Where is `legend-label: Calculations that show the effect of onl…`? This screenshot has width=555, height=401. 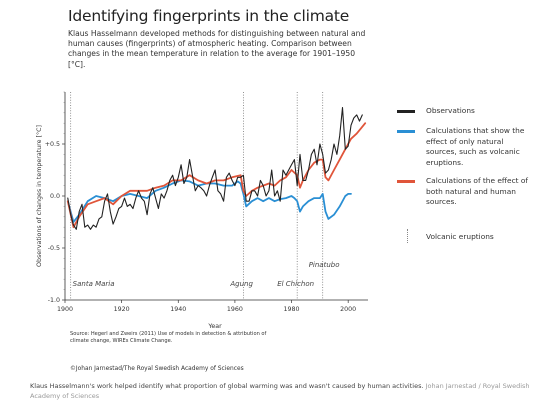 legend-label: Calculations that show the effect of onl… is located at coordinates (475, 146).